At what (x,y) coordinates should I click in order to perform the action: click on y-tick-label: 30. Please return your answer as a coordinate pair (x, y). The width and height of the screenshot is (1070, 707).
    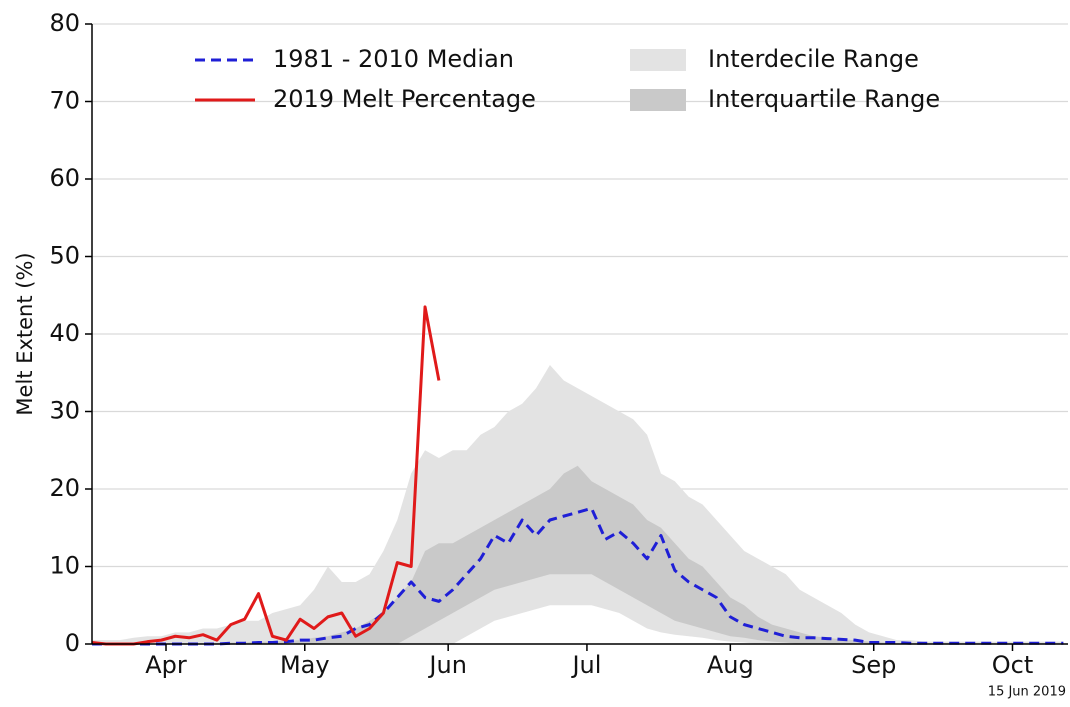
    Looking at the image, I should click on (64, 411).